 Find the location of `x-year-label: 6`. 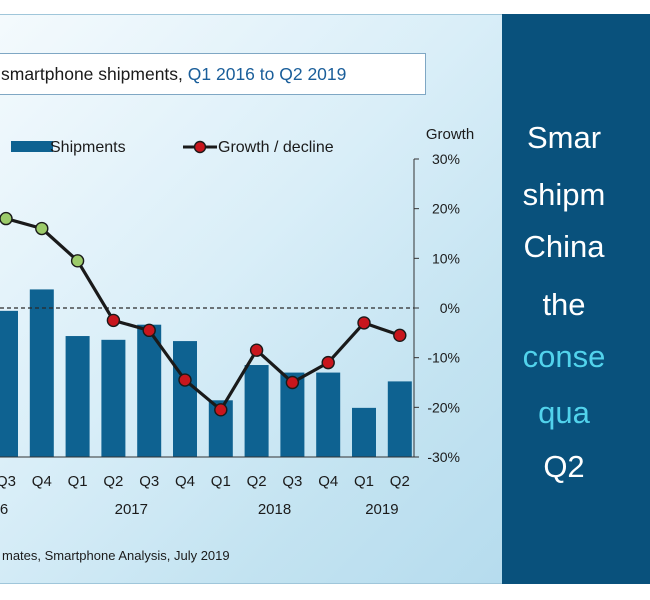

x-year-label: 6 is located at coordinates (4, 509).